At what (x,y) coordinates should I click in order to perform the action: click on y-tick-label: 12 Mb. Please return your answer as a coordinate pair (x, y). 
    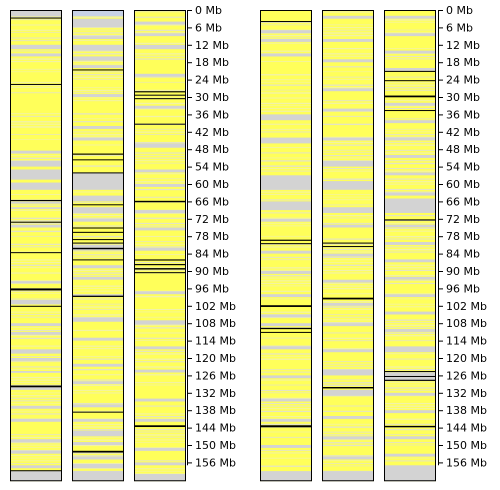
    Looking at the image, I should click on (212, 45).